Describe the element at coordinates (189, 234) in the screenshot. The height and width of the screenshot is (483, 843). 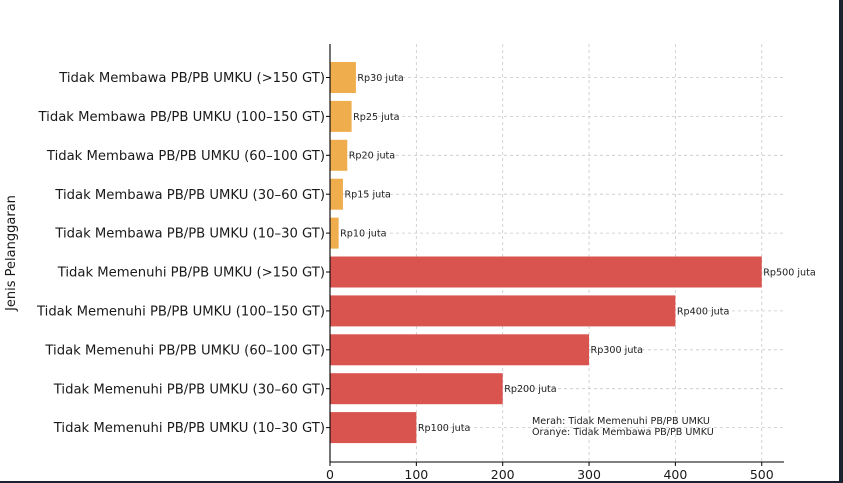
I see `category-label: Tidak Membawa PB/PB UMKU (10–30 GT)` at that location.